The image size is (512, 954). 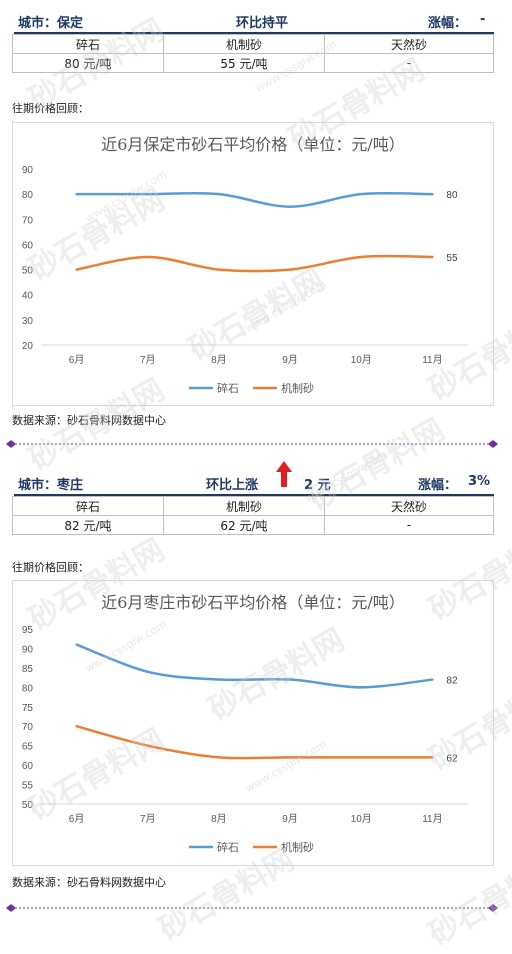 I want to click on table-row: 82 元/吨 62 元/吨 -, so click(x=253, y=525).